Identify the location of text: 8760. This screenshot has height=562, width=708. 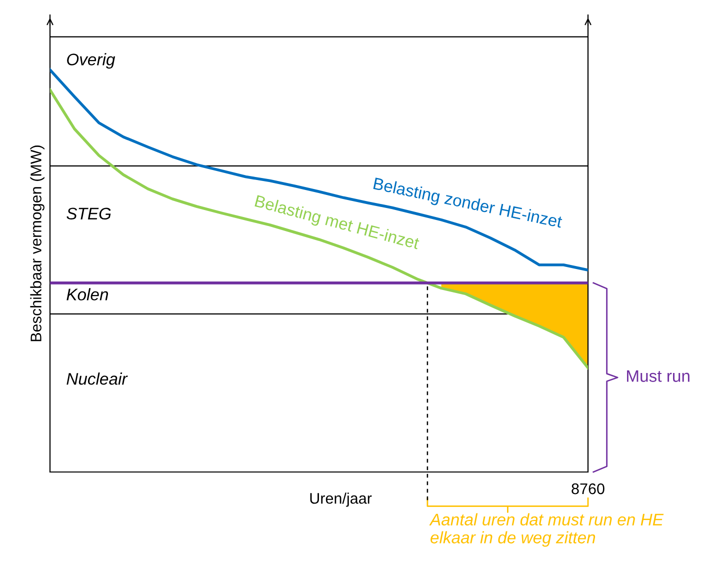
(588, 488).